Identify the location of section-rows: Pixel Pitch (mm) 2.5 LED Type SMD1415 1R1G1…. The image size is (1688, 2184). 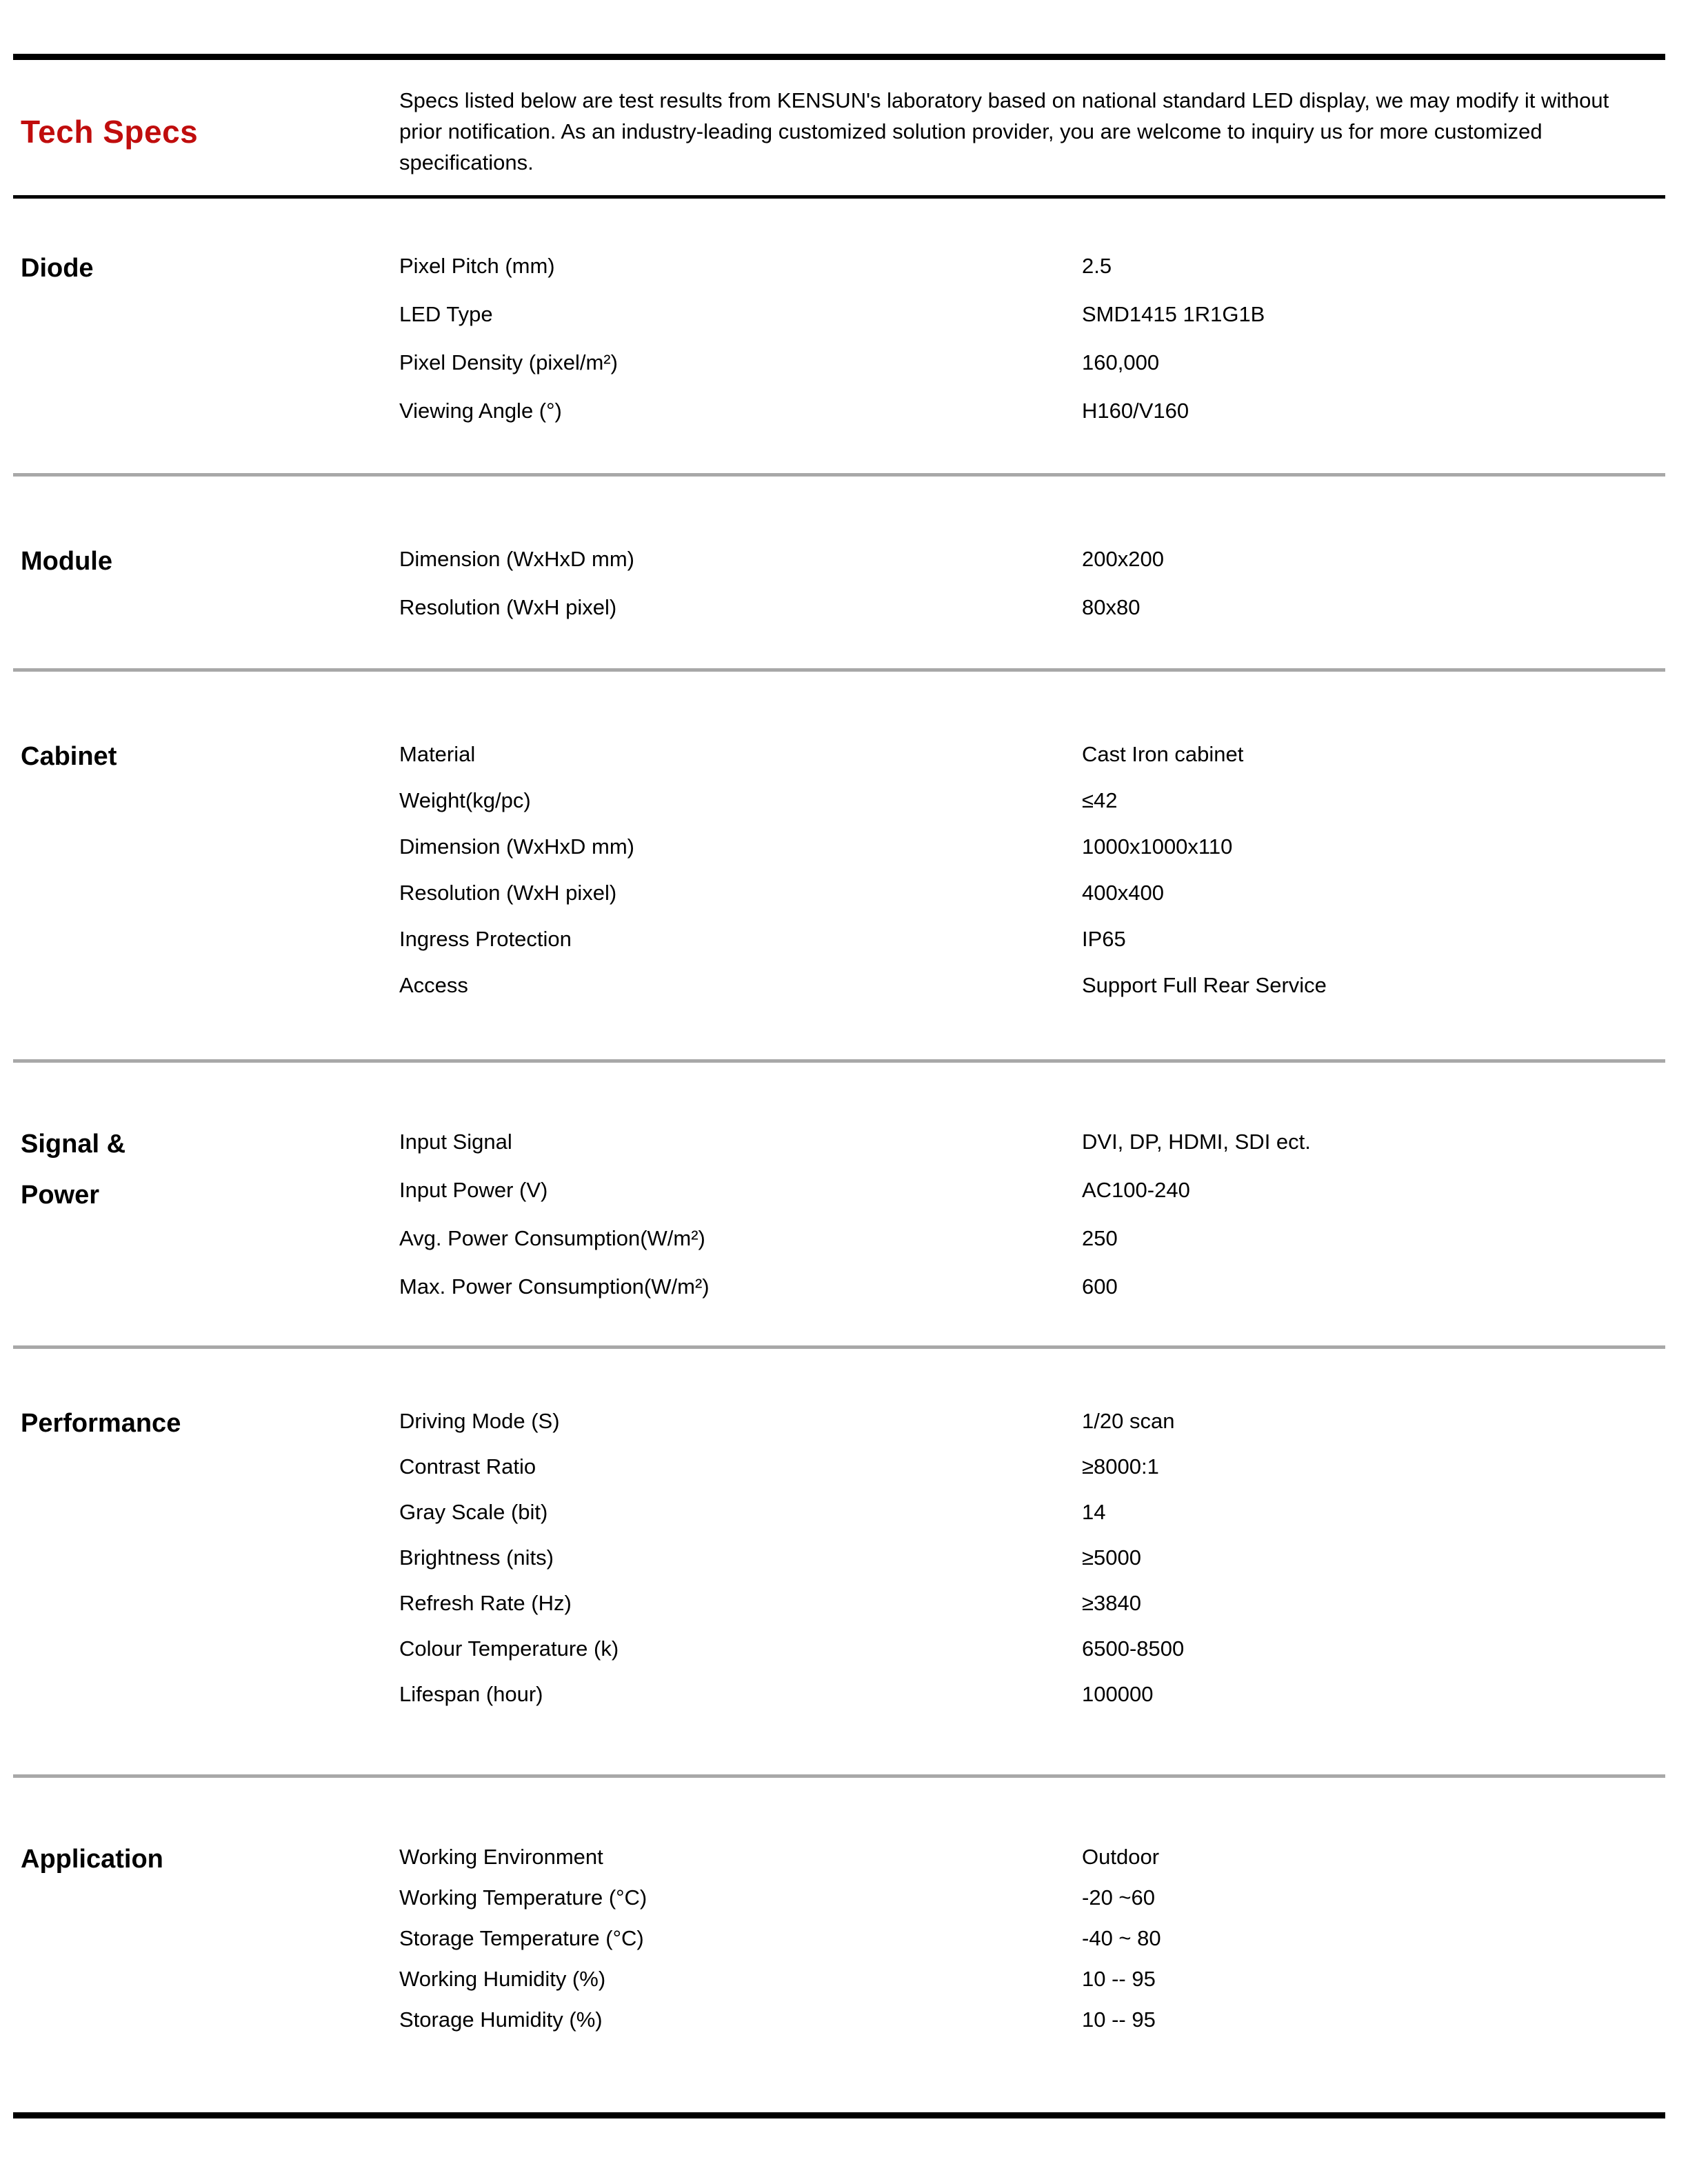
(1032, 348).